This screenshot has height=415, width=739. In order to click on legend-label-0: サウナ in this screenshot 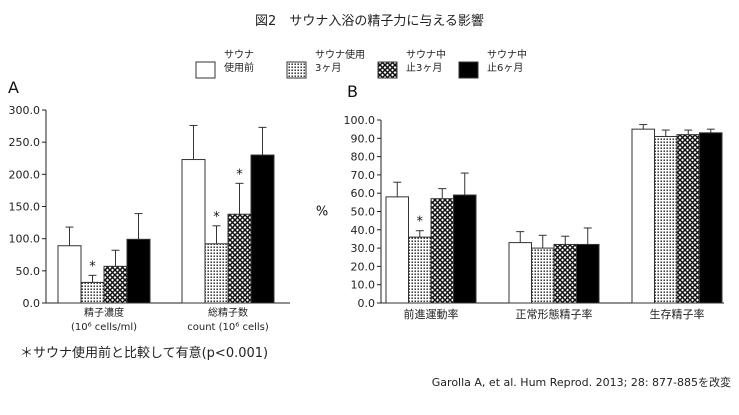, I will do `click(239, 55)`.